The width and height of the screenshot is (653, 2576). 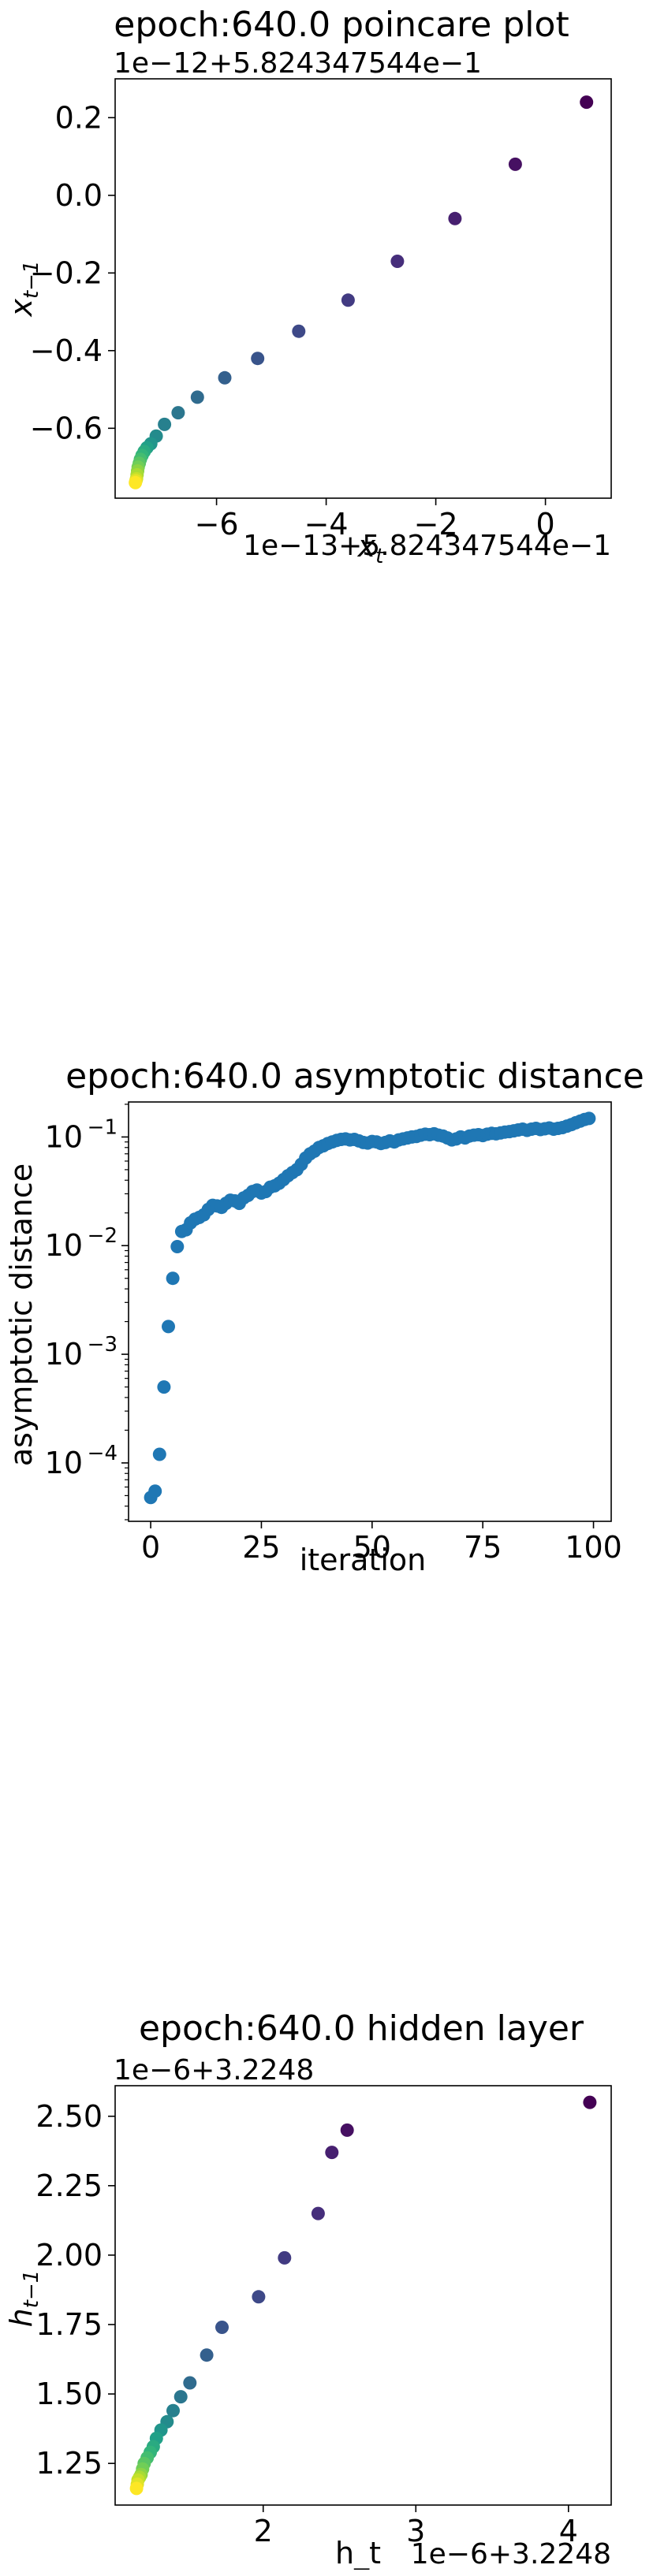 I want to click on x-axis-ticks: 2 3 4, so click(x=416, y=2526).